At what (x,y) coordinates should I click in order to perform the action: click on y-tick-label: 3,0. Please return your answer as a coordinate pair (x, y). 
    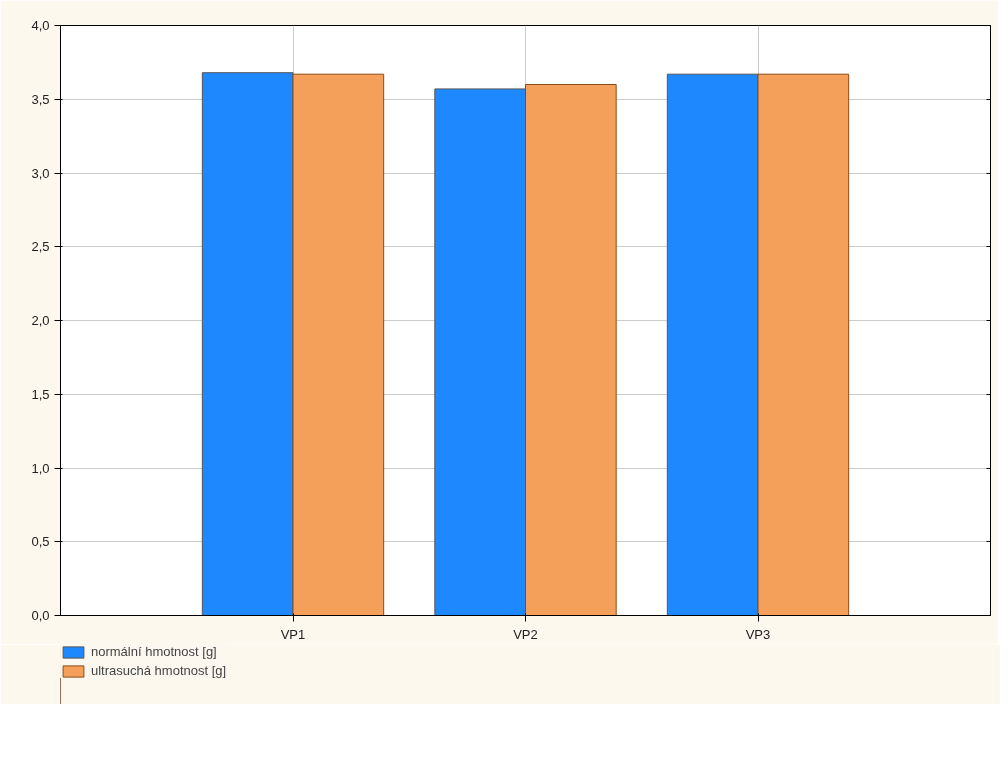
    Looking at the image, I should click on (40, 173).